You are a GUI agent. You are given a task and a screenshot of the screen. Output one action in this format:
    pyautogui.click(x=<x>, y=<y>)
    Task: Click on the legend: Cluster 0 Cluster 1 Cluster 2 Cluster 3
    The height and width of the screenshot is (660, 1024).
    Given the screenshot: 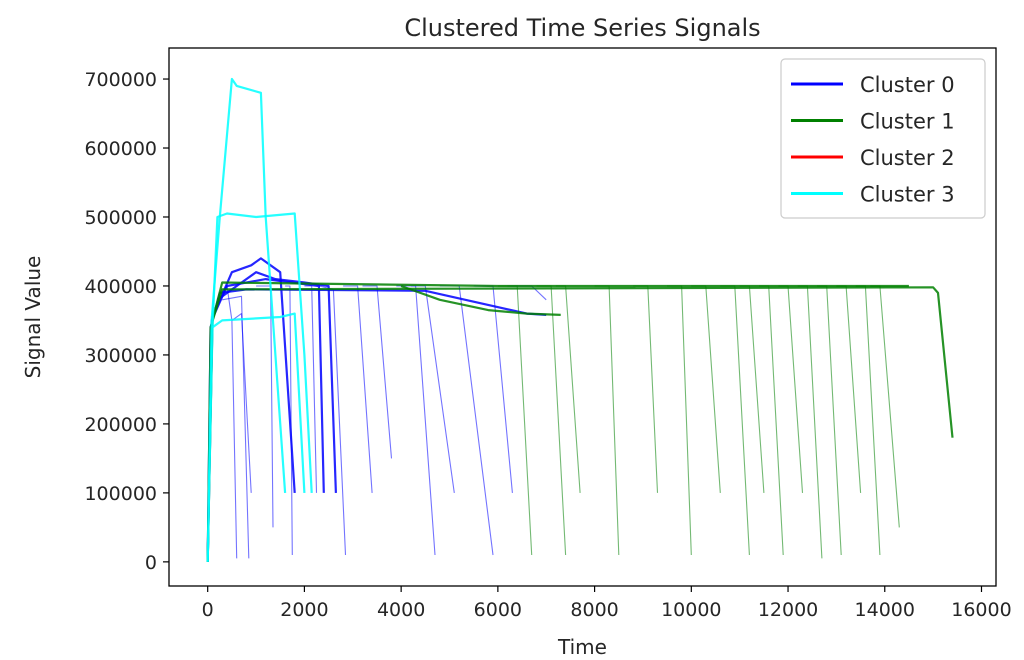 What is the action you would take?
    pyautogui.click(x=883, y=138)
    